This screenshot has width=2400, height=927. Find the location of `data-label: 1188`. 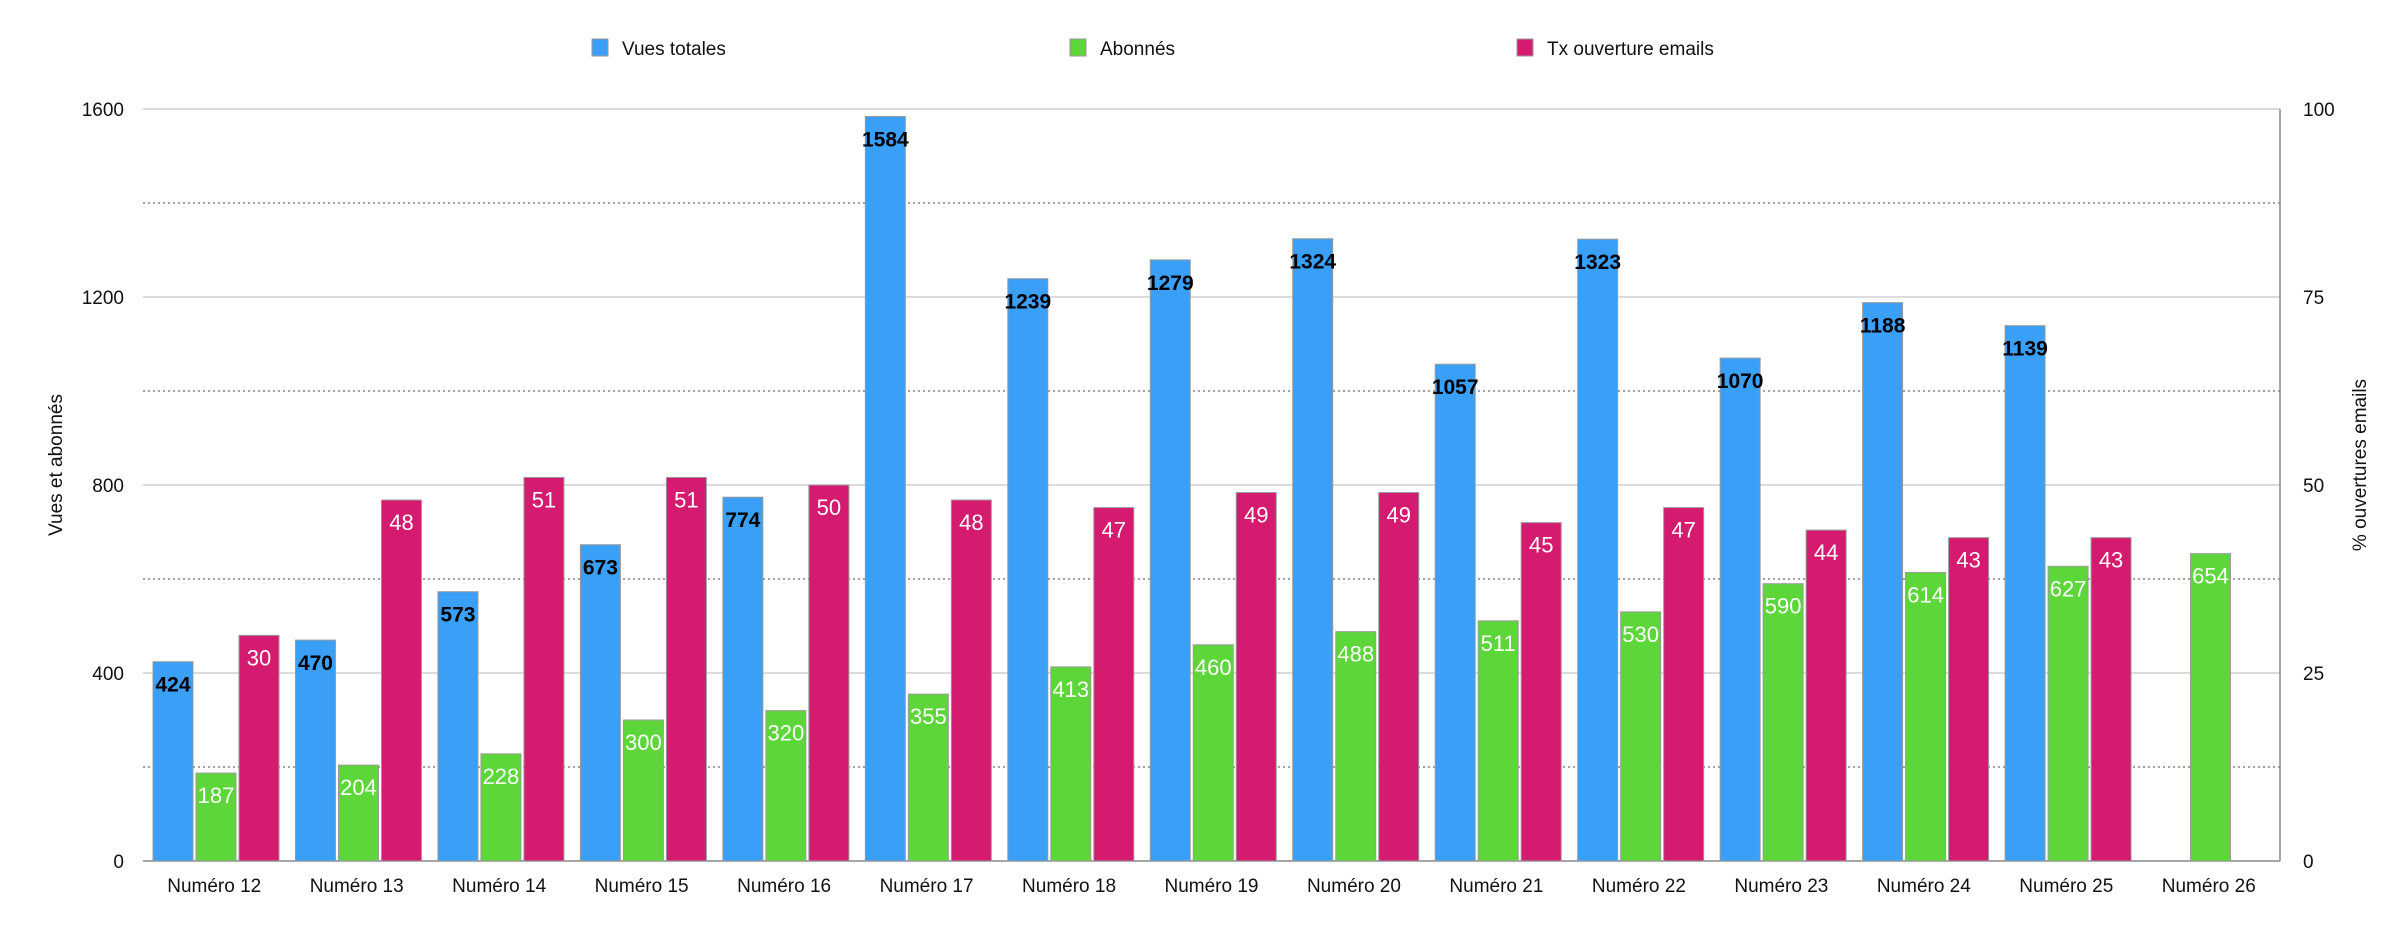

data-label: 1188 is located at coordinates (1883, 326).